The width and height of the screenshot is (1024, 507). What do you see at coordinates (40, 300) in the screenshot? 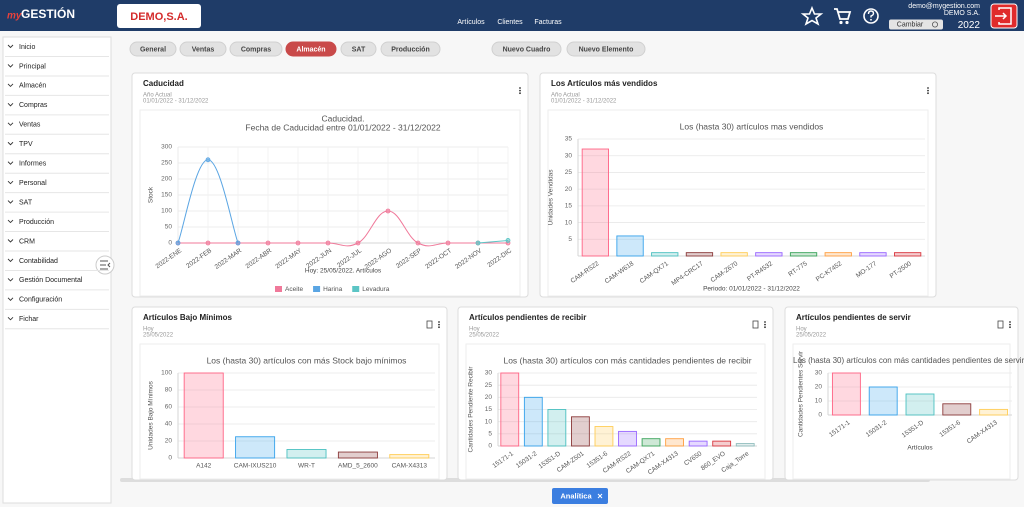
I see `menu-item: Configuración` at bounding box center [40, 300].